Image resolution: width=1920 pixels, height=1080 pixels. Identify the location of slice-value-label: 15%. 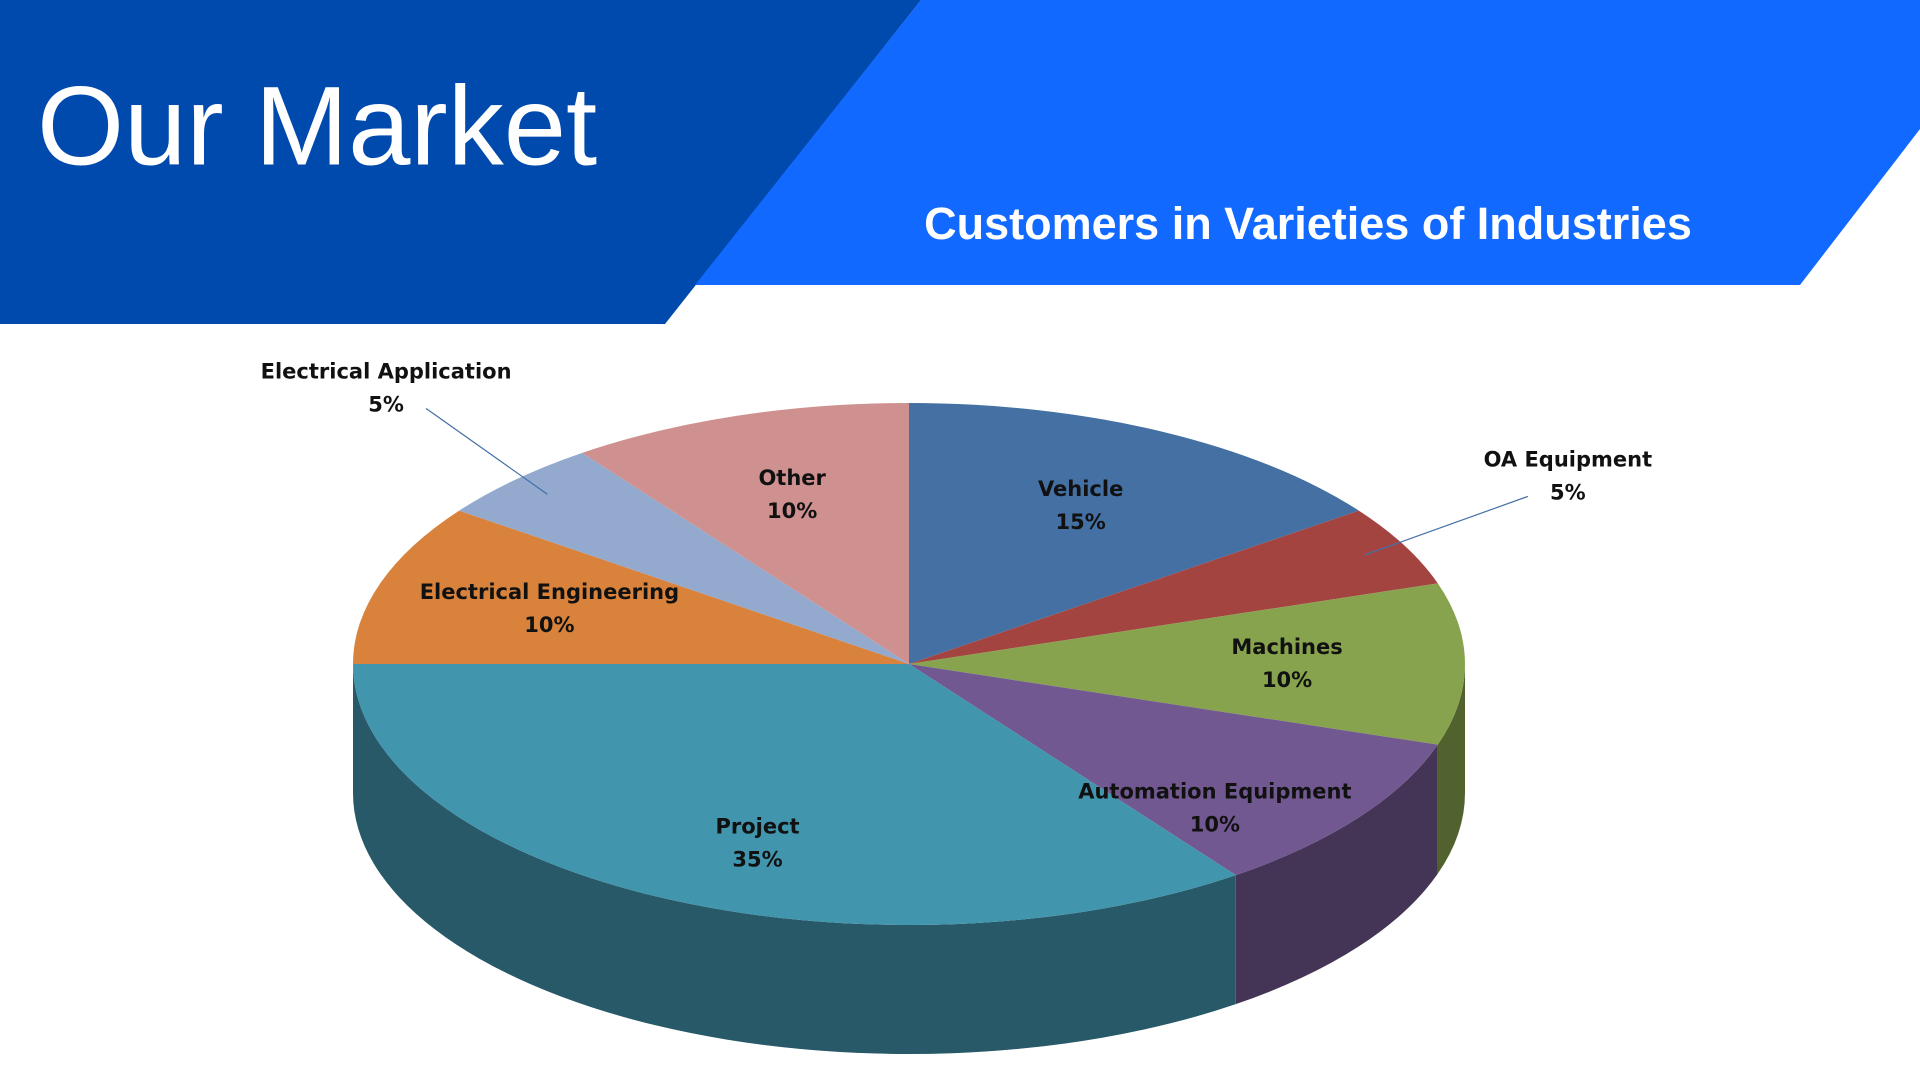
(1081, 522).